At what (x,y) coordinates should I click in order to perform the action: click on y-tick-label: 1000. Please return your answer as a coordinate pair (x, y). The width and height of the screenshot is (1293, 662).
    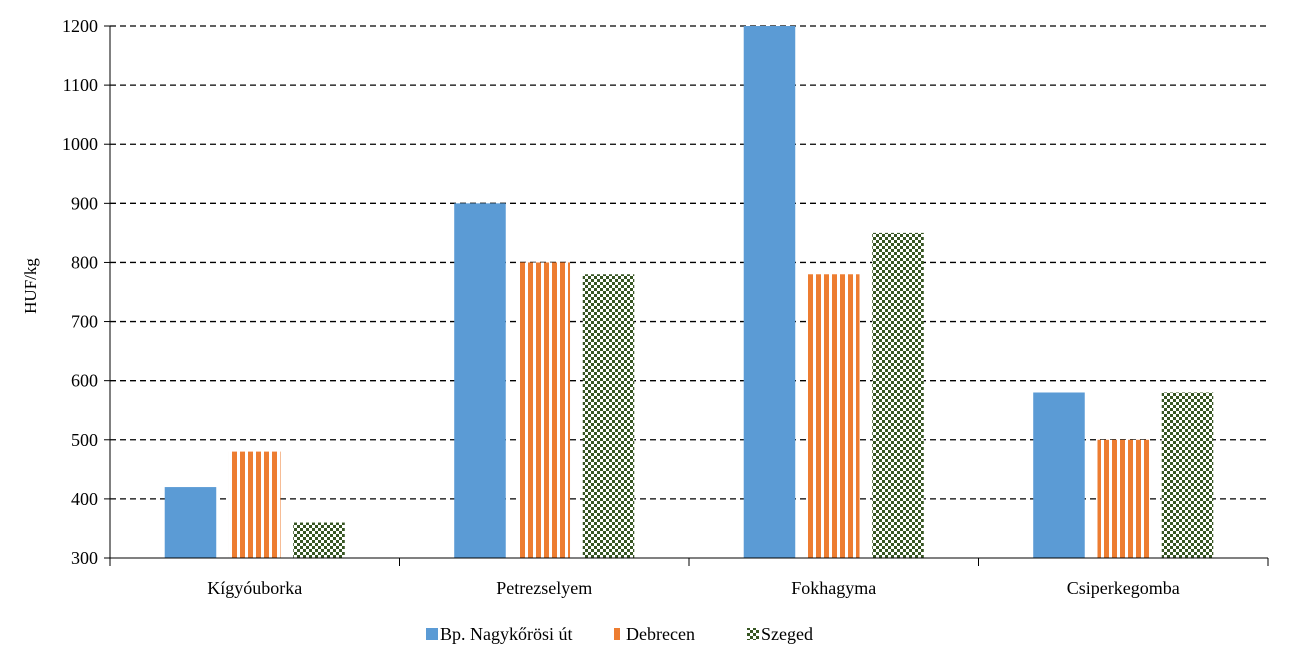
    Looking at the image, I should click on (80, 144).